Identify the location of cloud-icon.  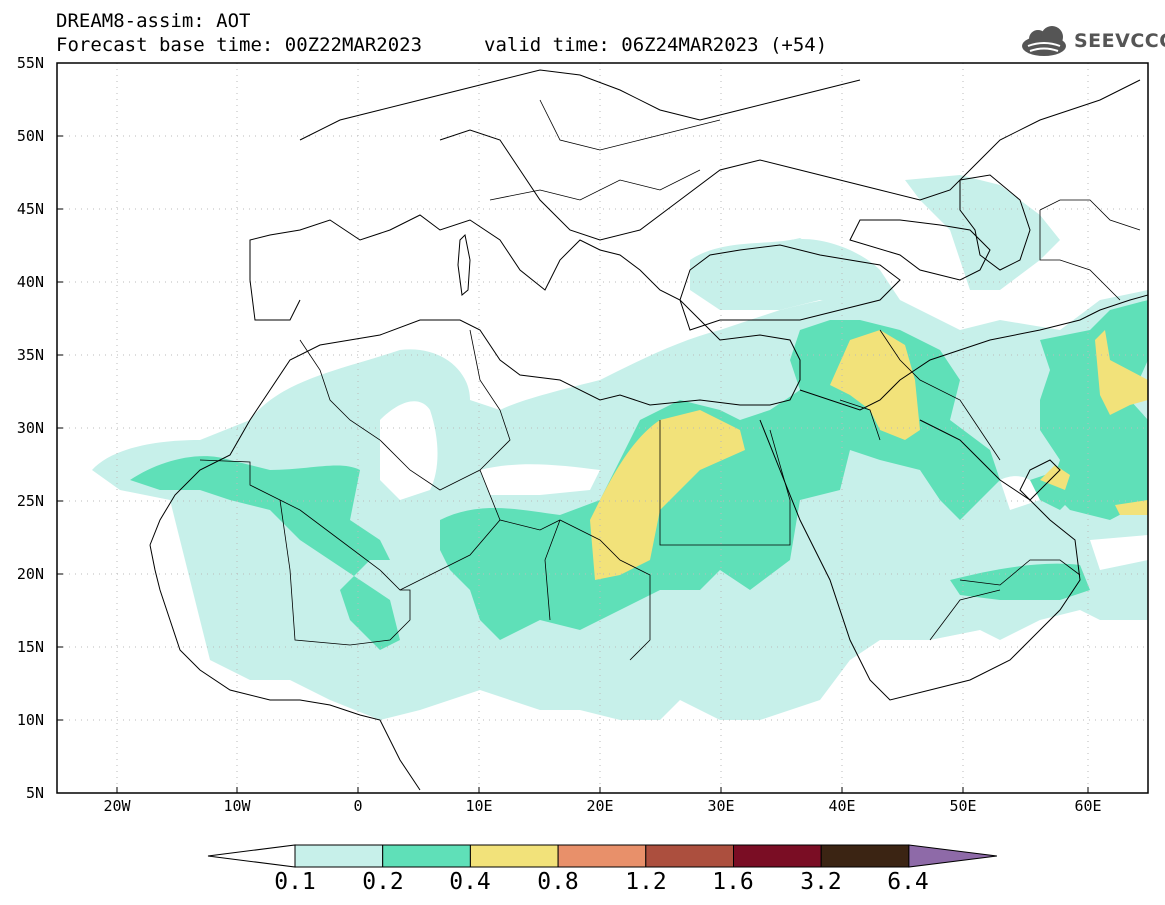
(1044, 41).